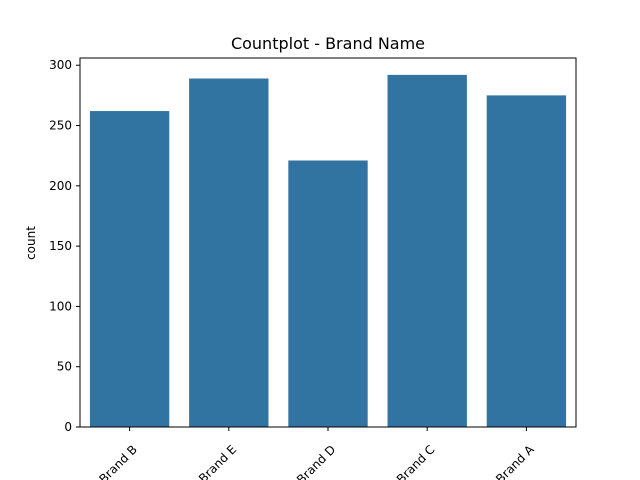  I want to click on y-tick-label: 100, so click(60, 306).